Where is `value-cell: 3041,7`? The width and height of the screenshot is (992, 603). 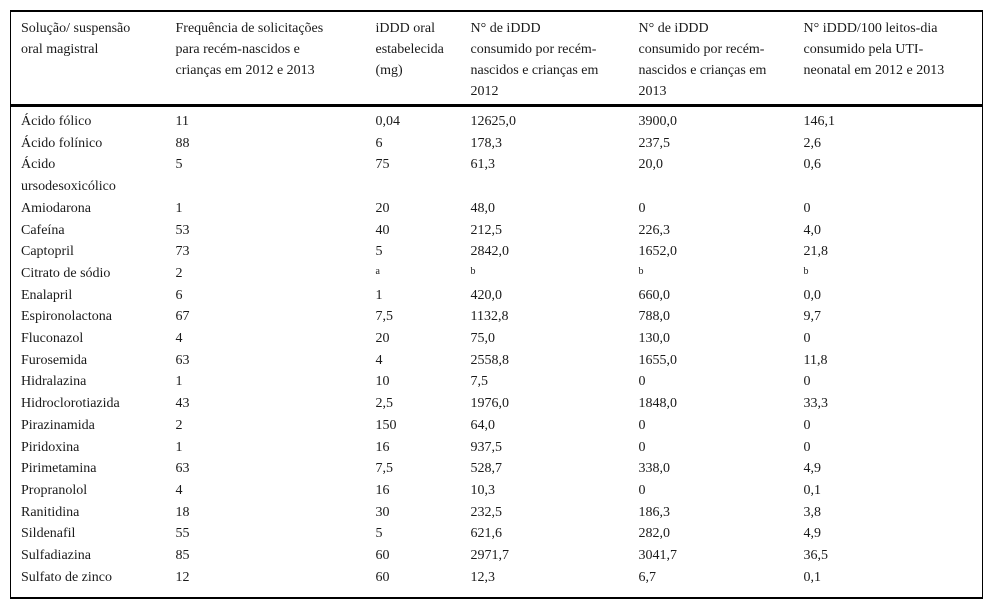 value-cell: 3041,7 is located at coordinates (658, 556).